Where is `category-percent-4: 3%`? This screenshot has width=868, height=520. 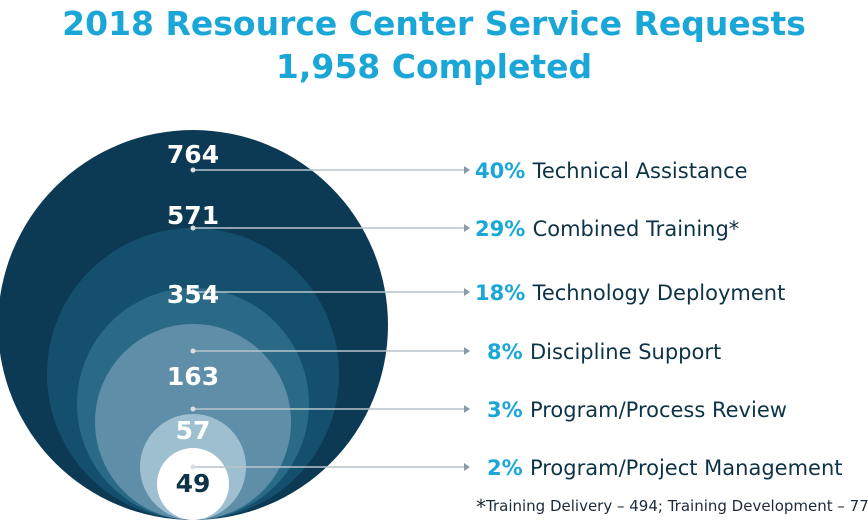
category-percent-4: 3% is located at coordinates (508, 410).